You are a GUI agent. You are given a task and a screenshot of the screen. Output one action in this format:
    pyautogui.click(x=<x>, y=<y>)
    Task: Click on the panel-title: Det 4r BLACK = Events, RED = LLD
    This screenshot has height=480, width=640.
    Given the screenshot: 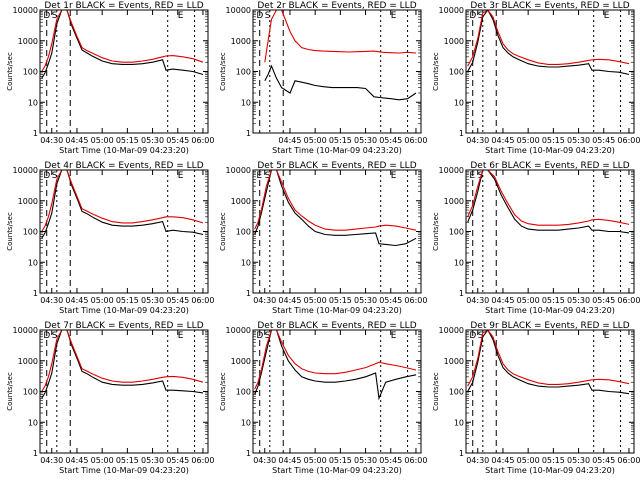 What is the action you would take?
    pyautogui.click(x=123, y=166)
    